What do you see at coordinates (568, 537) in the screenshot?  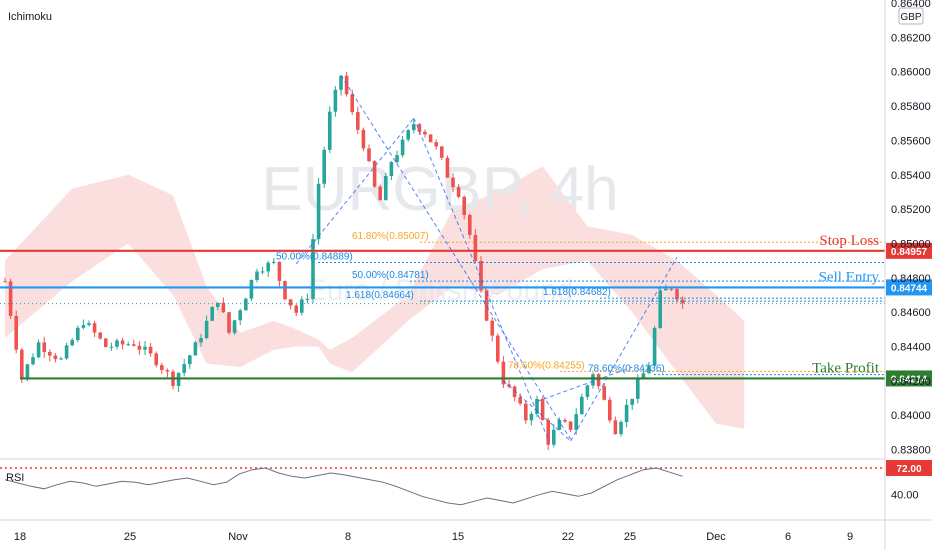 I see `x-tick-label: 22` at bounding box center [568, 537].